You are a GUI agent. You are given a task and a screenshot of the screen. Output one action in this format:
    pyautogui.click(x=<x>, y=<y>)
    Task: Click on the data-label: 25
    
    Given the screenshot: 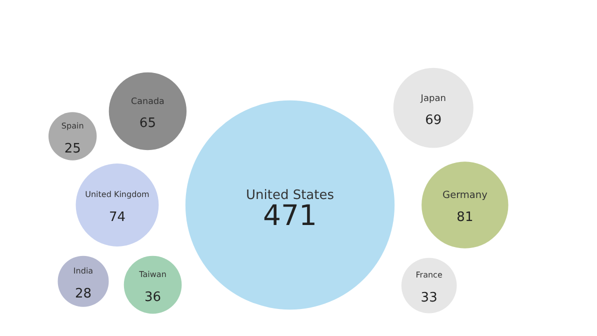 What is the action you would take?
    pyautogui.click(x=72, y=148)
    